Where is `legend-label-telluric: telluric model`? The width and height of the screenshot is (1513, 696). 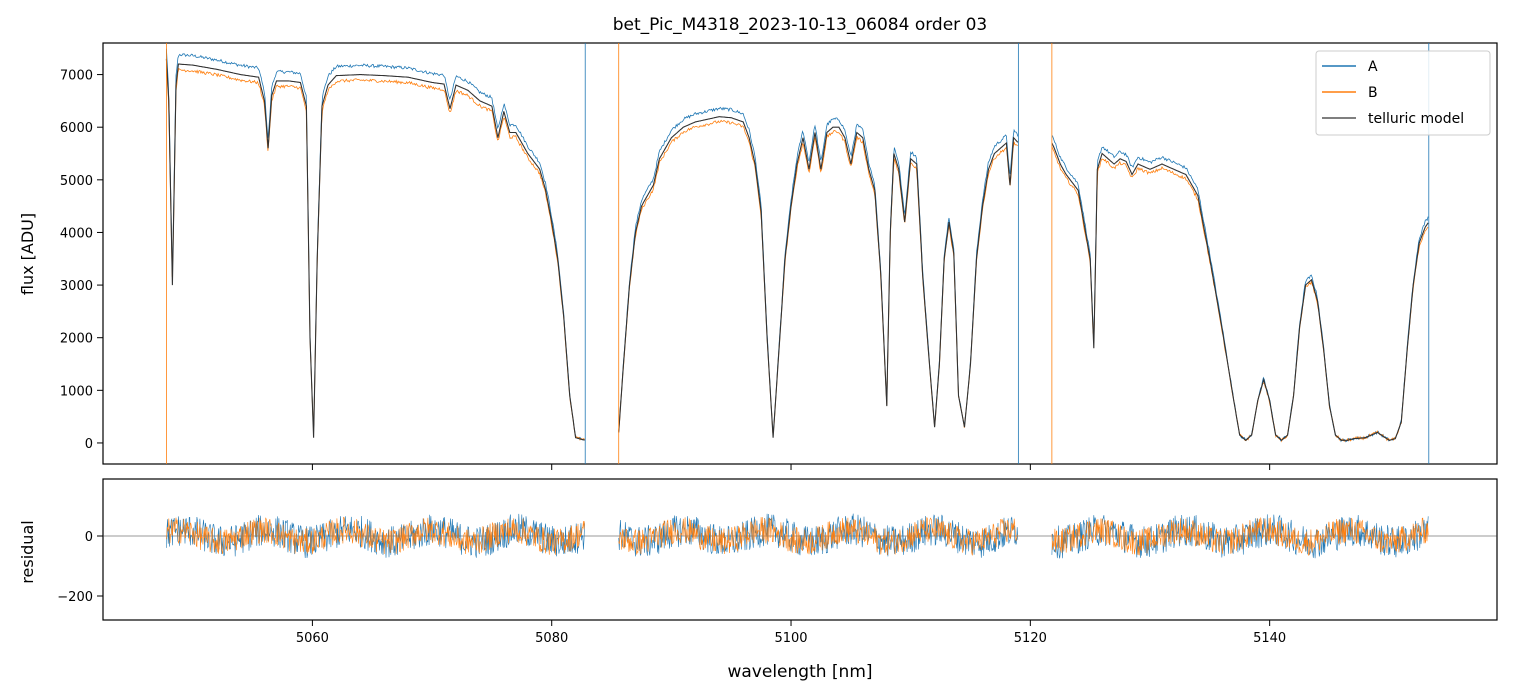
legend-label-telluric: telluric model is located at coordinates (1416, 119).